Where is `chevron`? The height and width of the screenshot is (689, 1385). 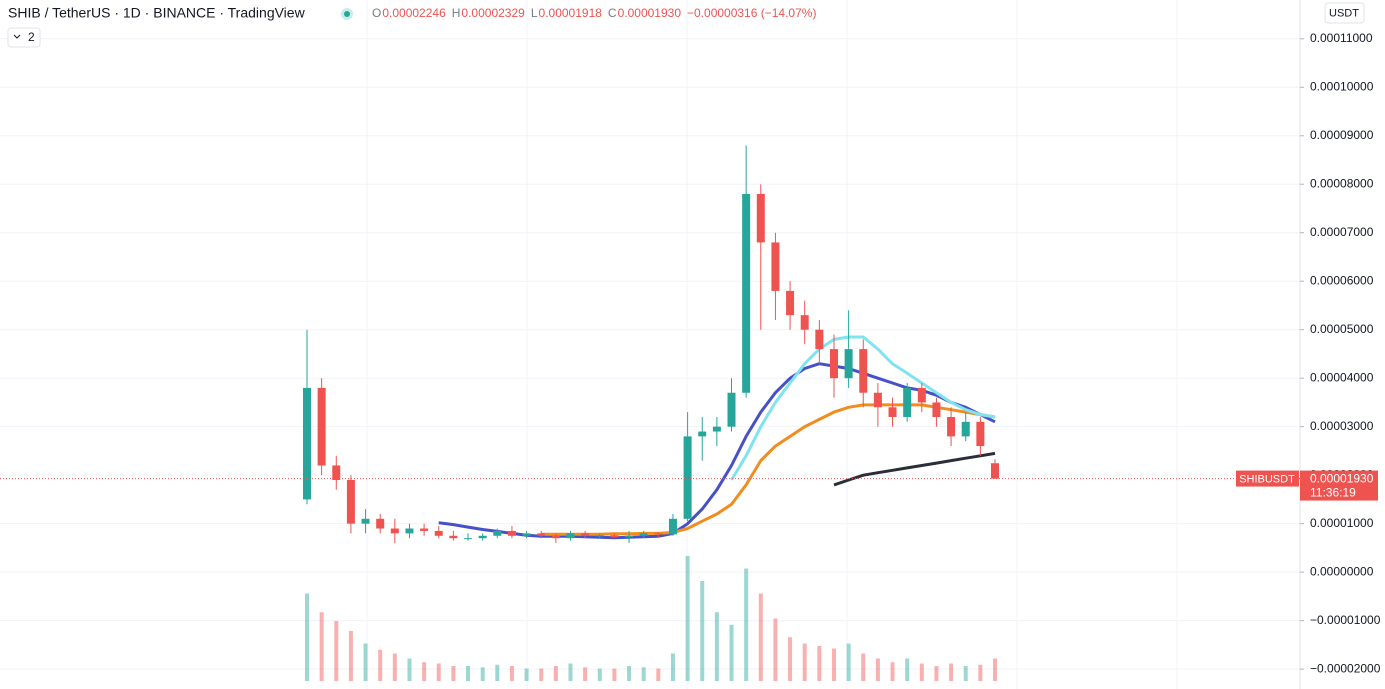 chevron is located at coordinates (17, 36).